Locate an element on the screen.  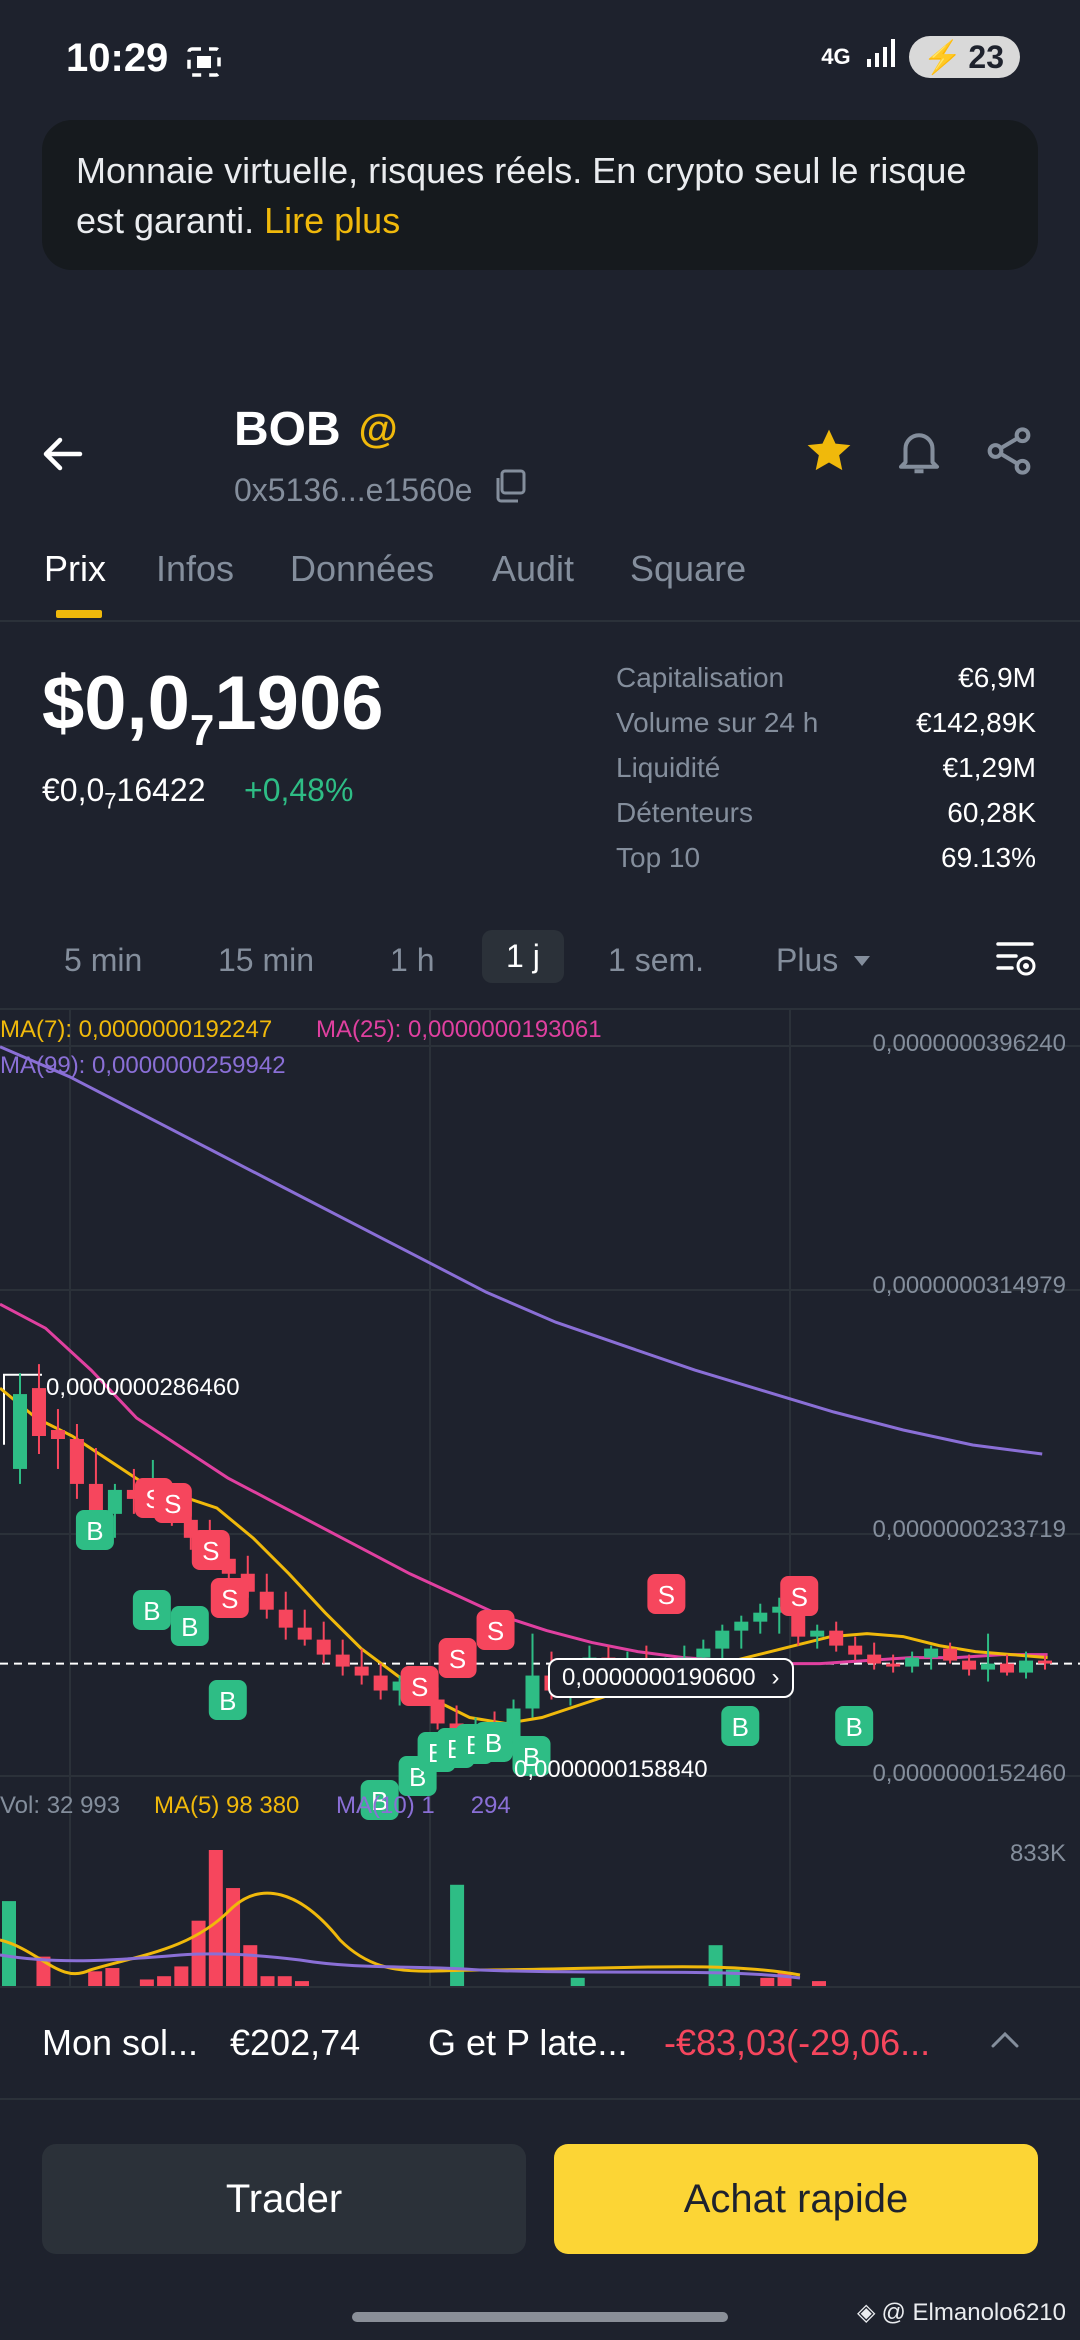
battery-indicator: ⚡ 23 is located at coordinates (964, 57).